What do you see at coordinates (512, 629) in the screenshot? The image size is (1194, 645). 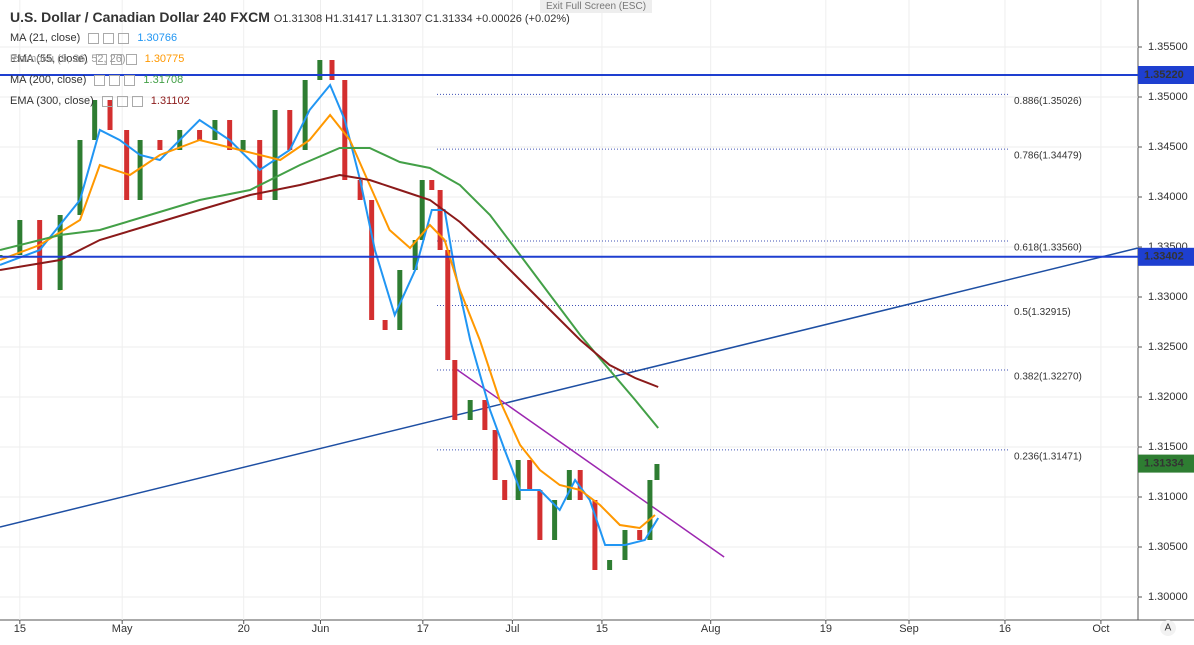 I see `x-tick-label: Jul` at bounding box center [512, 629].